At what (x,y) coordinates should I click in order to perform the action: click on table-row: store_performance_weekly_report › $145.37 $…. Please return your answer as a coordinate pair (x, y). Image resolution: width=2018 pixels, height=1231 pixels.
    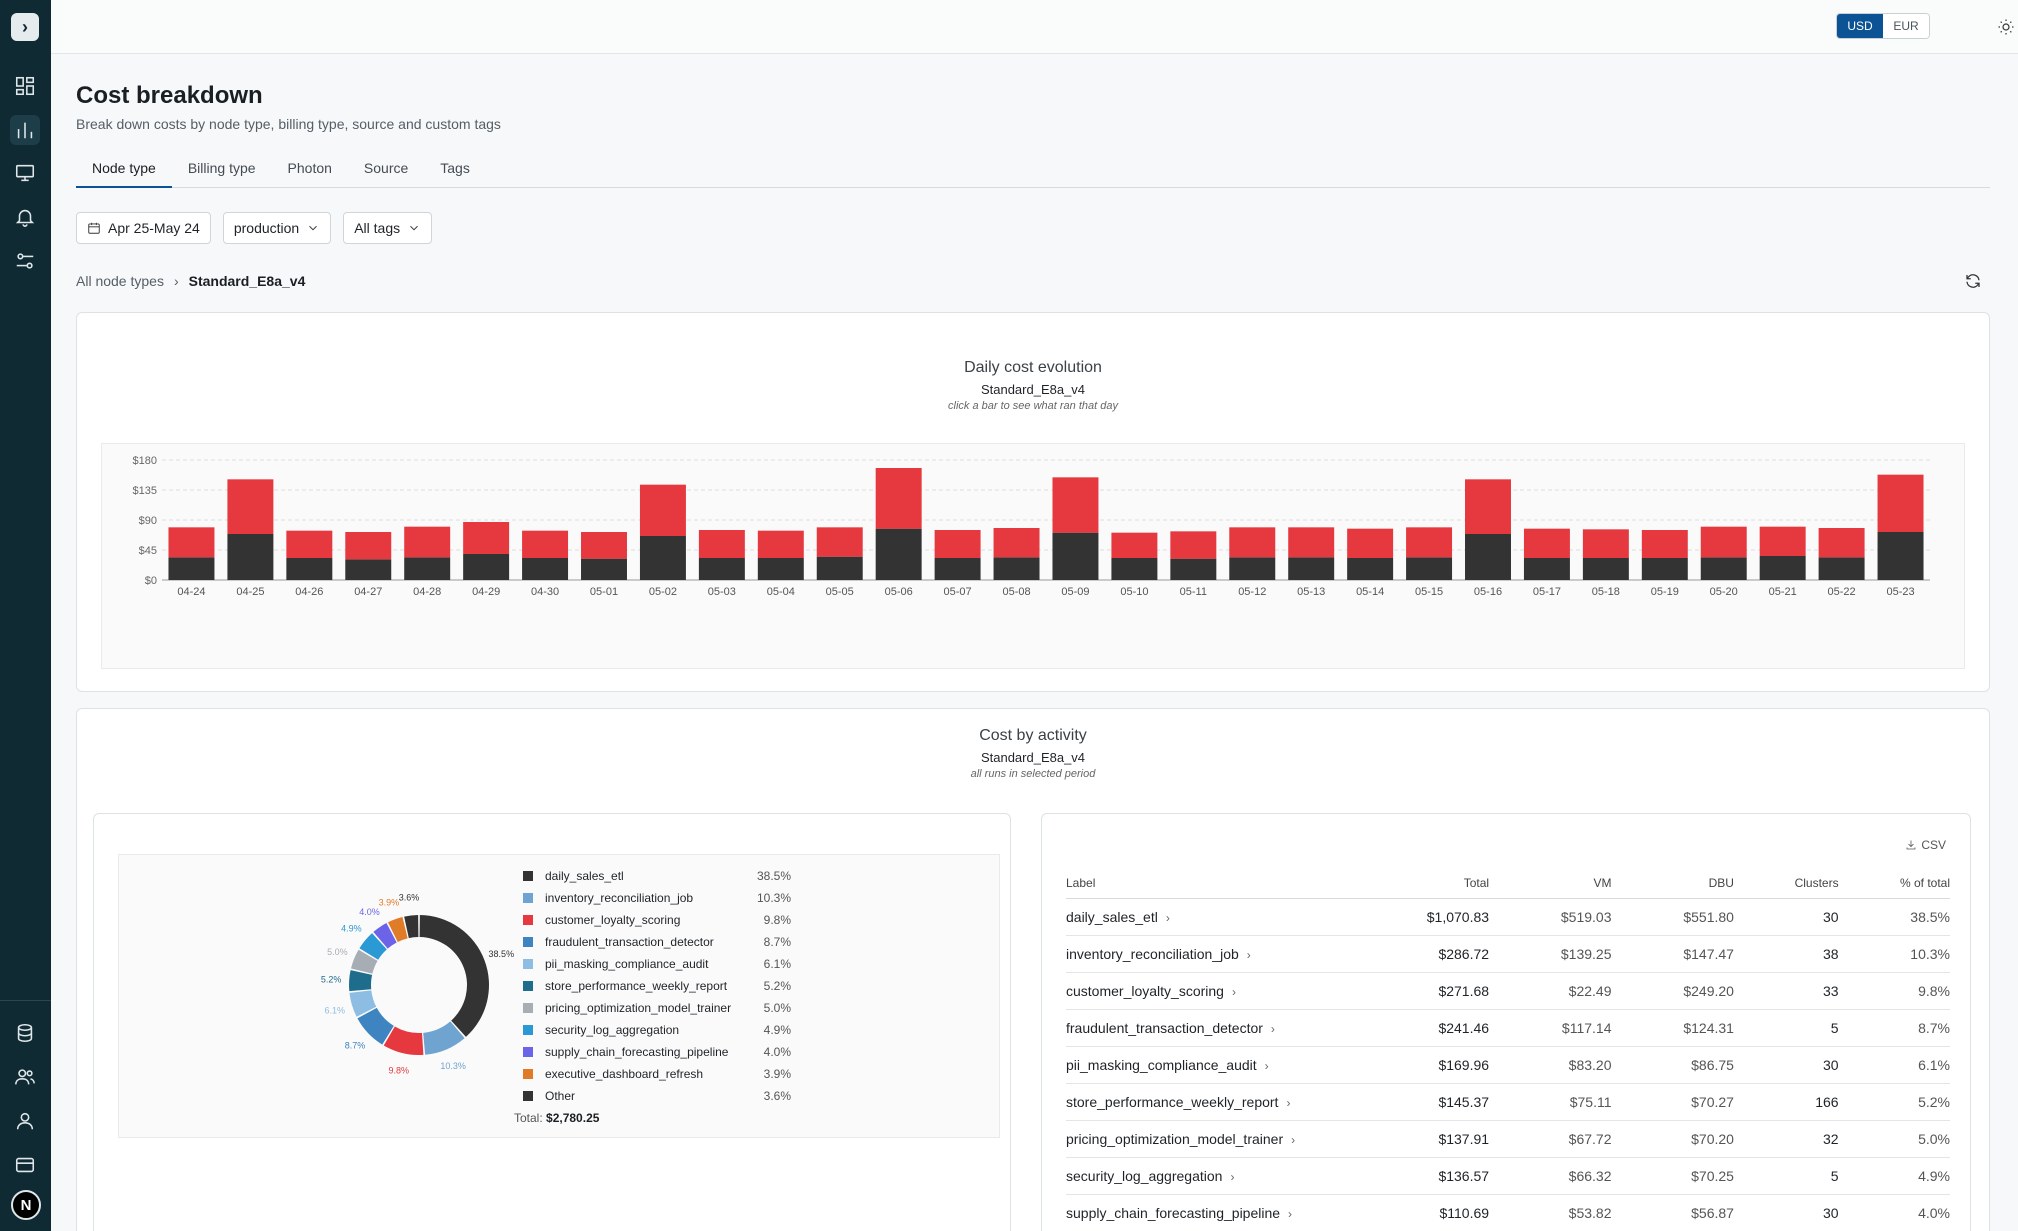
    Looking at the image, I should click on (1508, 1102).